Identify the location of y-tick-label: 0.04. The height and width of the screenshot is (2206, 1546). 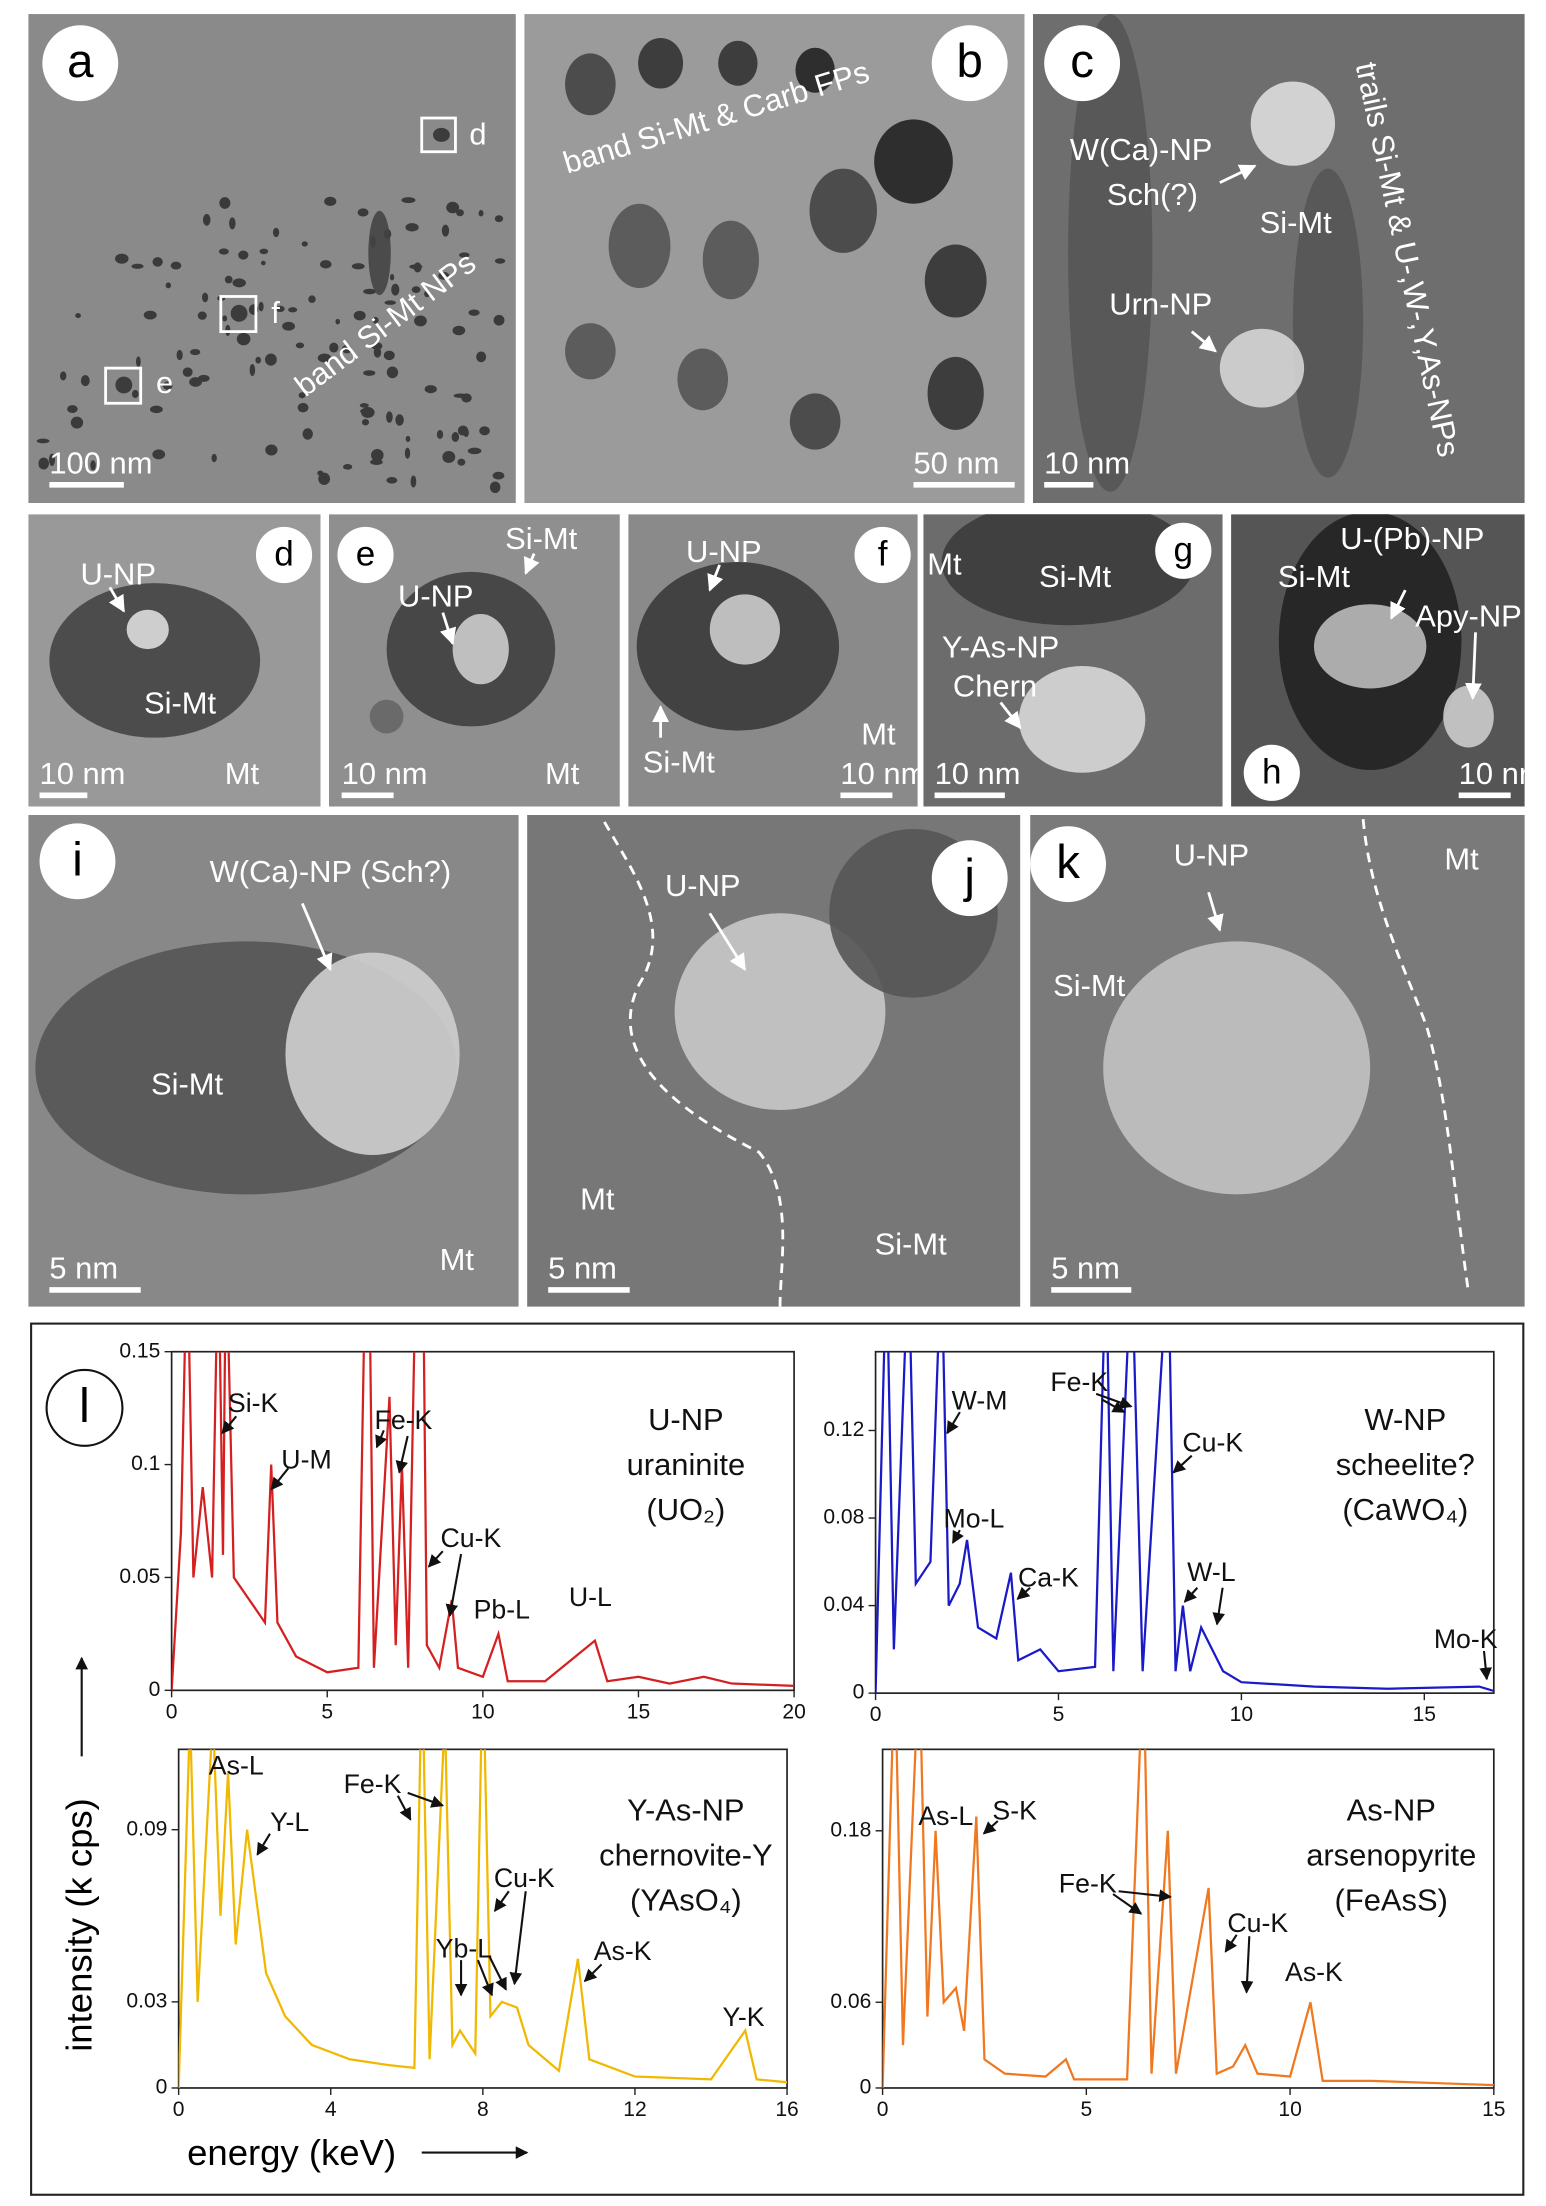
(843, 1604).